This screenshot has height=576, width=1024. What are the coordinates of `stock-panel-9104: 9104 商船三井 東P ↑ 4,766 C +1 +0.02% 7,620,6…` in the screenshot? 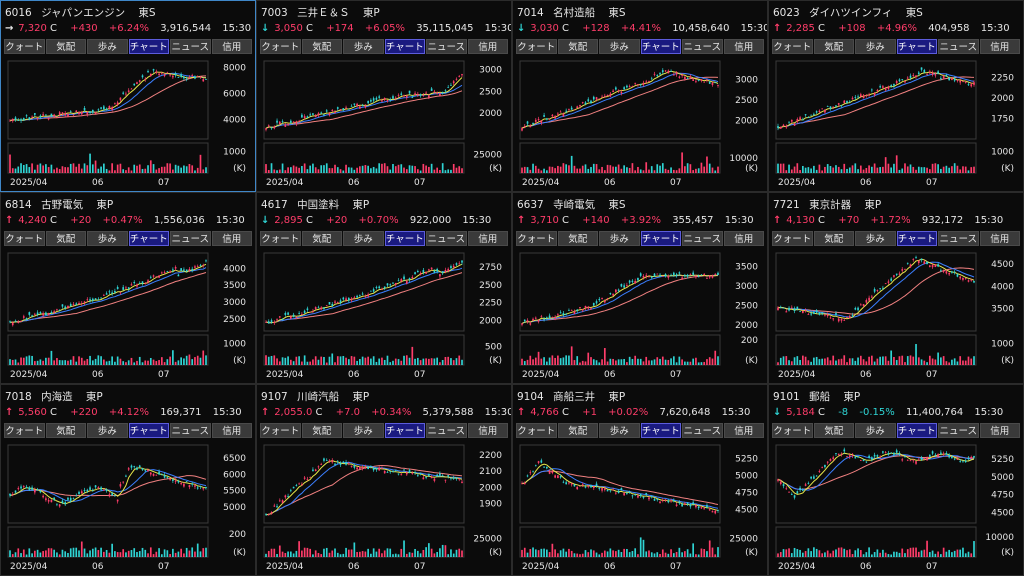 It's located at (640, 480).